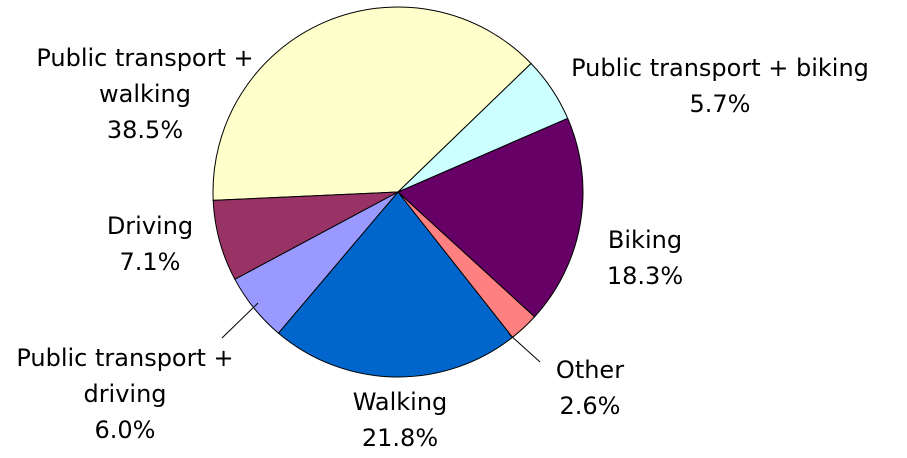 This screenshot has height=458, width=907. What do you see at coordinates (720, 104) in the screenshot?
I see `slice-value: 5.7%` at bounding box center [720, 104].